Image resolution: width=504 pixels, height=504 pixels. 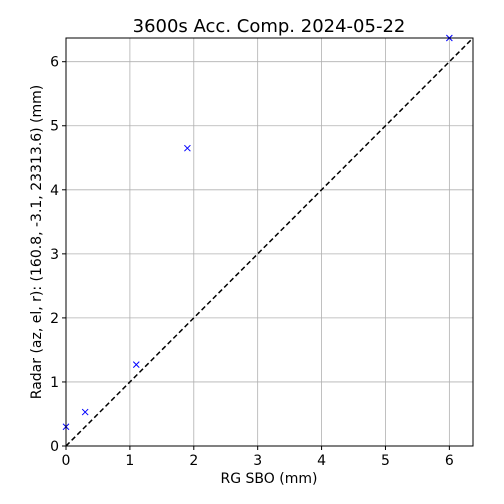 What do you see at coordinates (54, 191) in the screenshot?
I see `y-tick-label: 4` at bounding box center [54, 191].